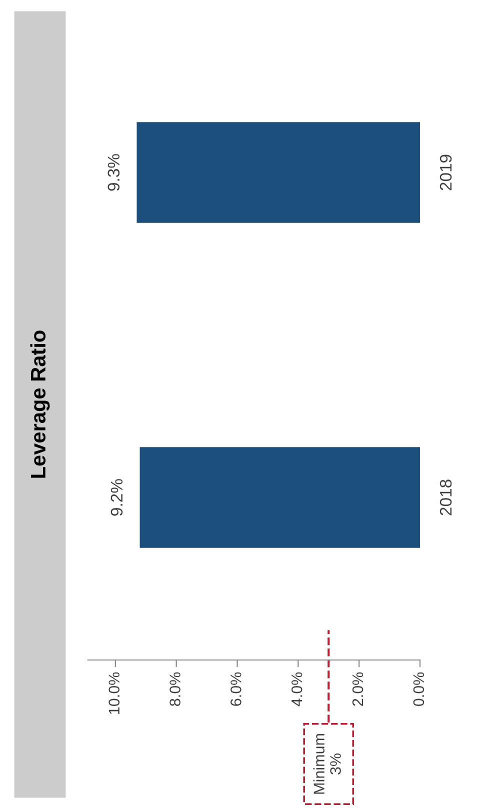  I want to click on x-tick-label: 6.0%, so click(236, 689).